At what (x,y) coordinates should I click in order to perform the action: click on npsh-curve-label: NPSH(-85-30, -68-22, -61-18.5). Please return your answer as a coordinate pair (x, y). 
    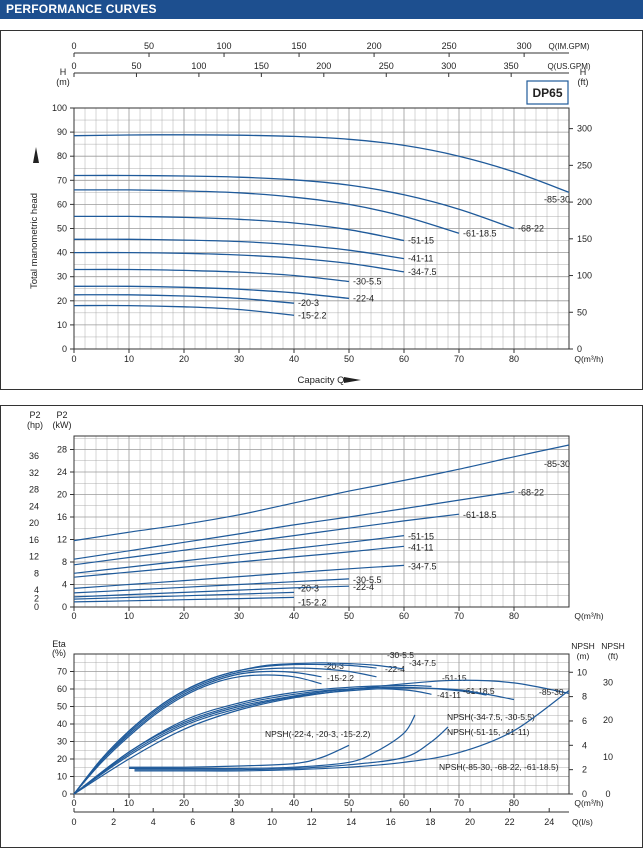
    Looking at the image, I should click on (499, 767).